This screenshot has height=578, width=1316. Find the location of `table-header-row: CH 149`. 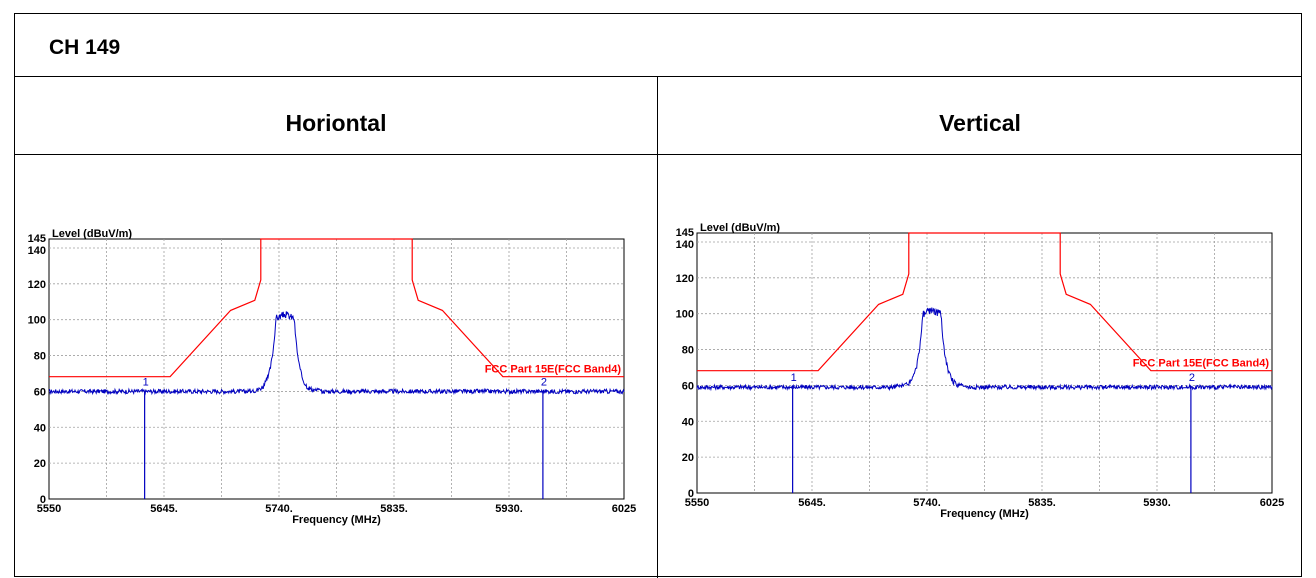

table-header-row: CH 149 is located at coordinates (658, 45).